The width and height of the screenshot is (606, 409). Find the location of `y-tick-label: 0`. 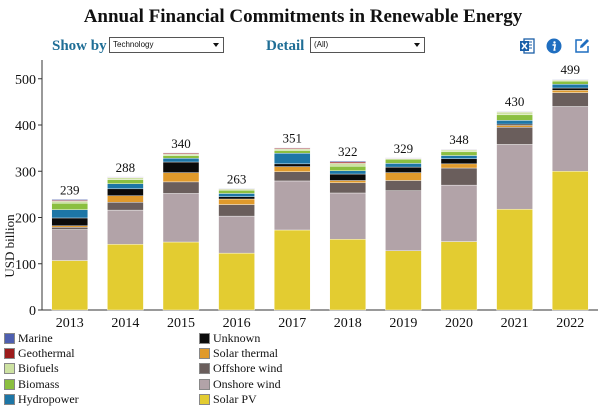

y-tick-label: 0 is located at coordinates (32, 311).